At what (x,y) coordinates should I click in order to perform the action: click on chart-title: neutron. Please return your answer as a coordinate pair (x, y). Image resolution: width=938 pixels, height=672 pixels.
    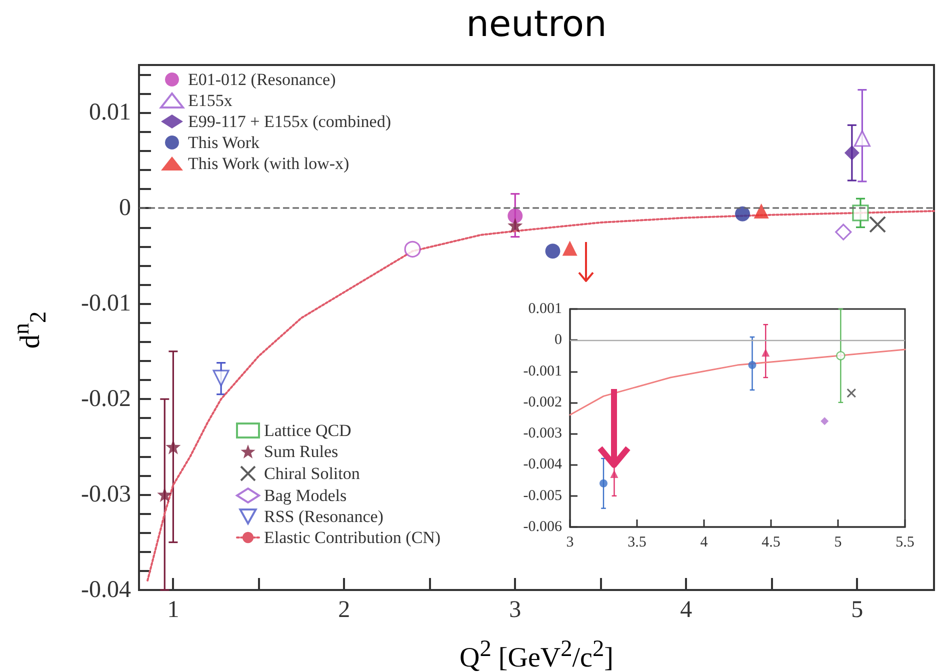
    Looking at the image, I should click on (536, 24).